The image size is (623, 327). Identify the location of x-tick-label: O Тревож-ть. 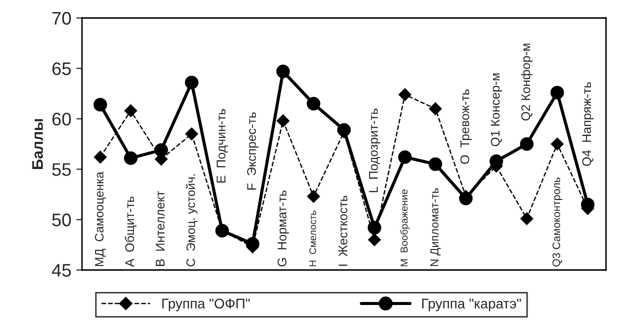
(466, 126).